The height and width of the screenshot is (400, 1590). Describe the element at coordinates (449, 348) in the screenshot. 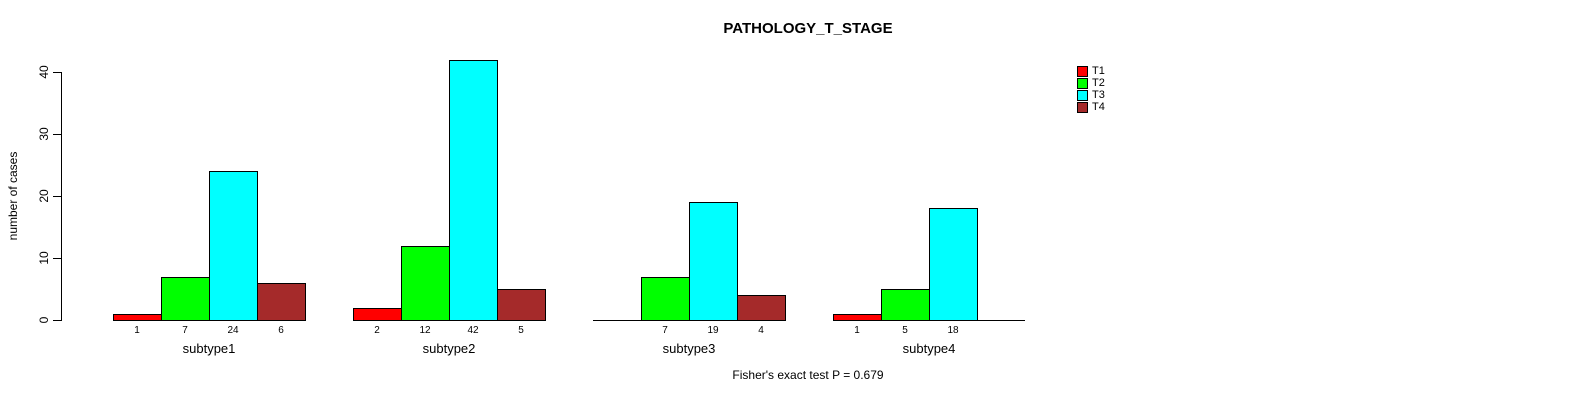

I see `x-category-label-subtype2: subtype2` at that location.